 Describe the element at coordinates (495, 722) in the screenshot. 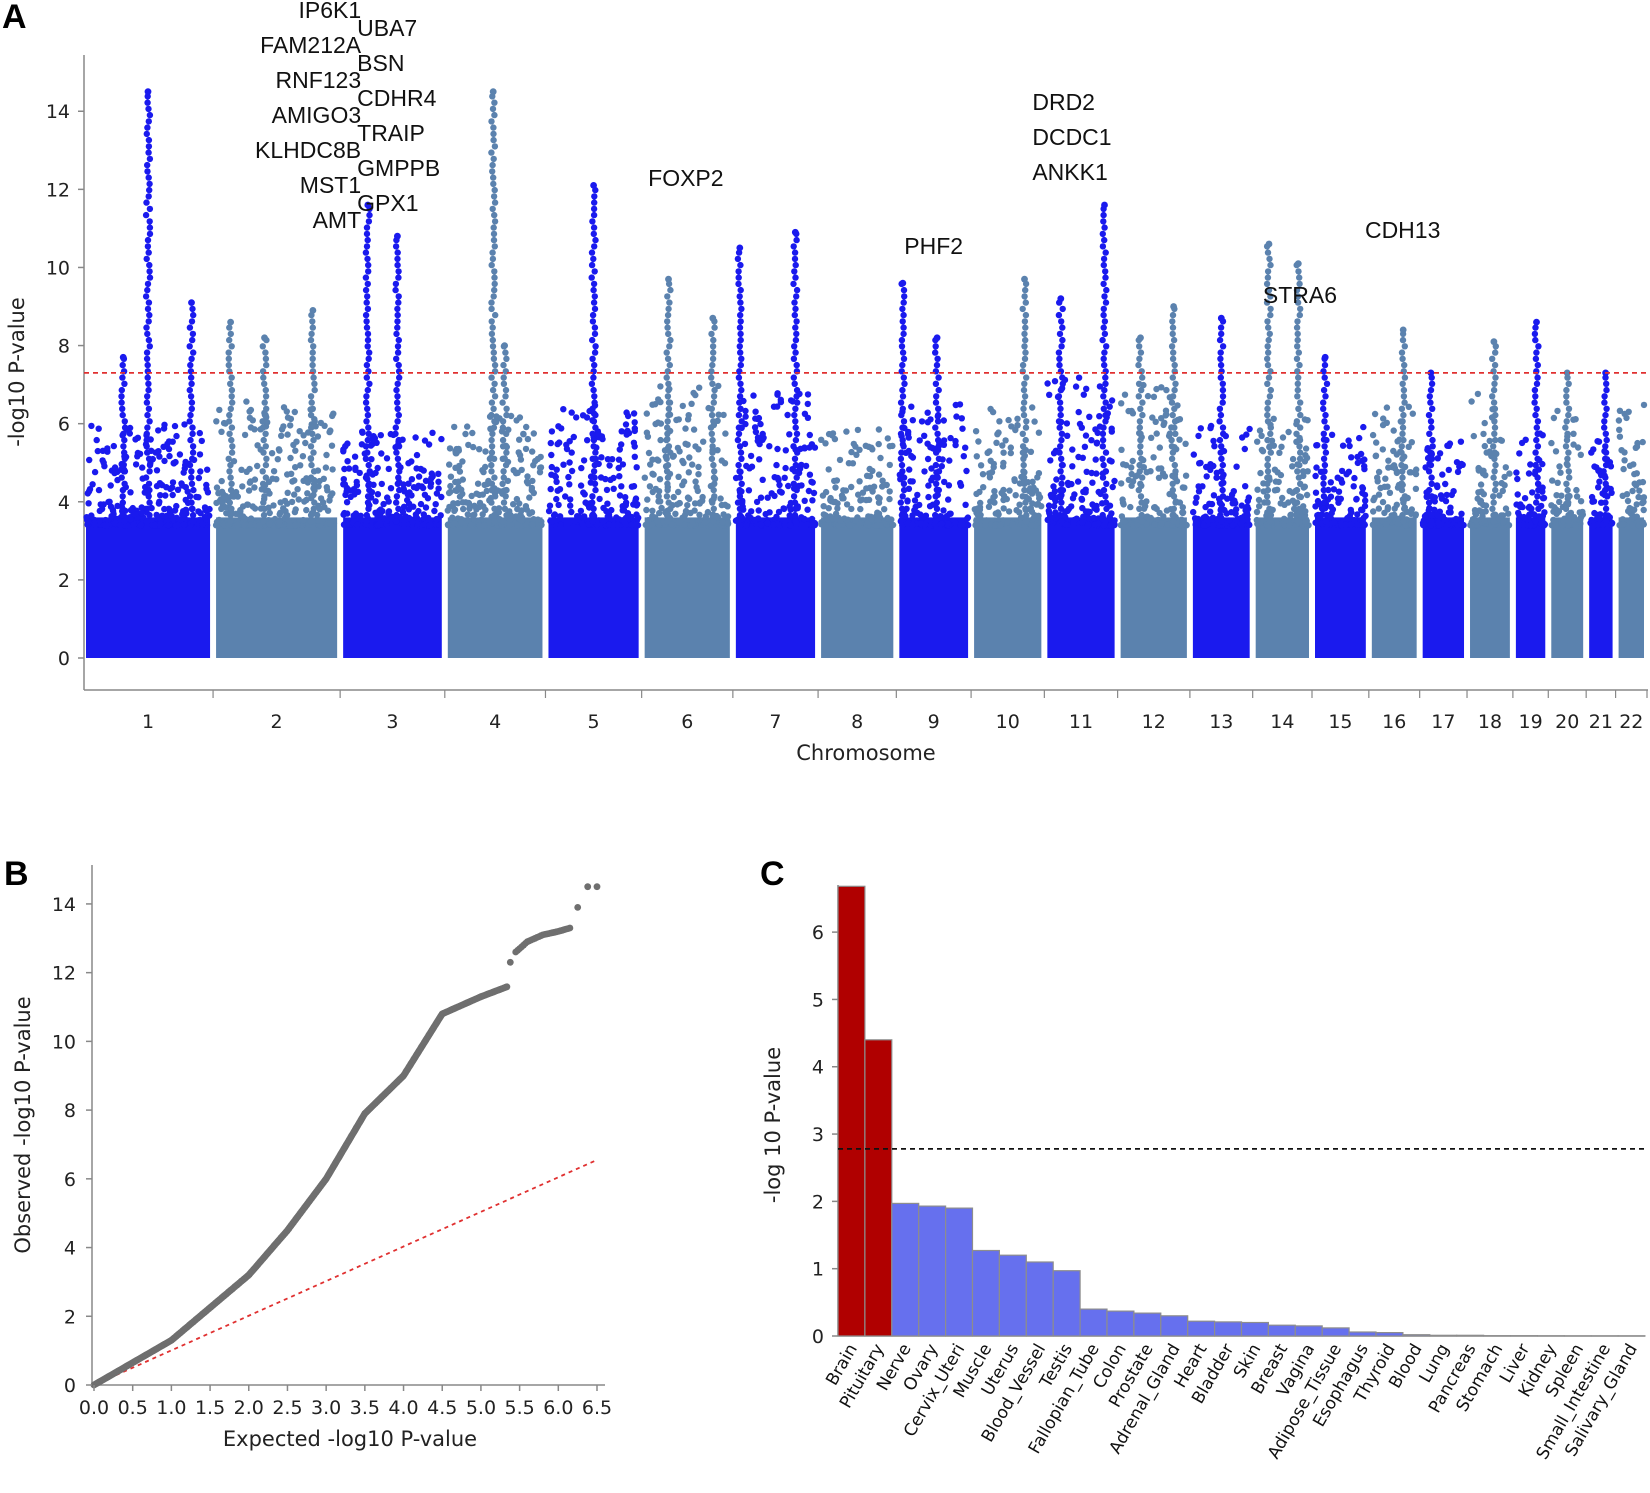

I see `chromosome-label: 4` at that location.